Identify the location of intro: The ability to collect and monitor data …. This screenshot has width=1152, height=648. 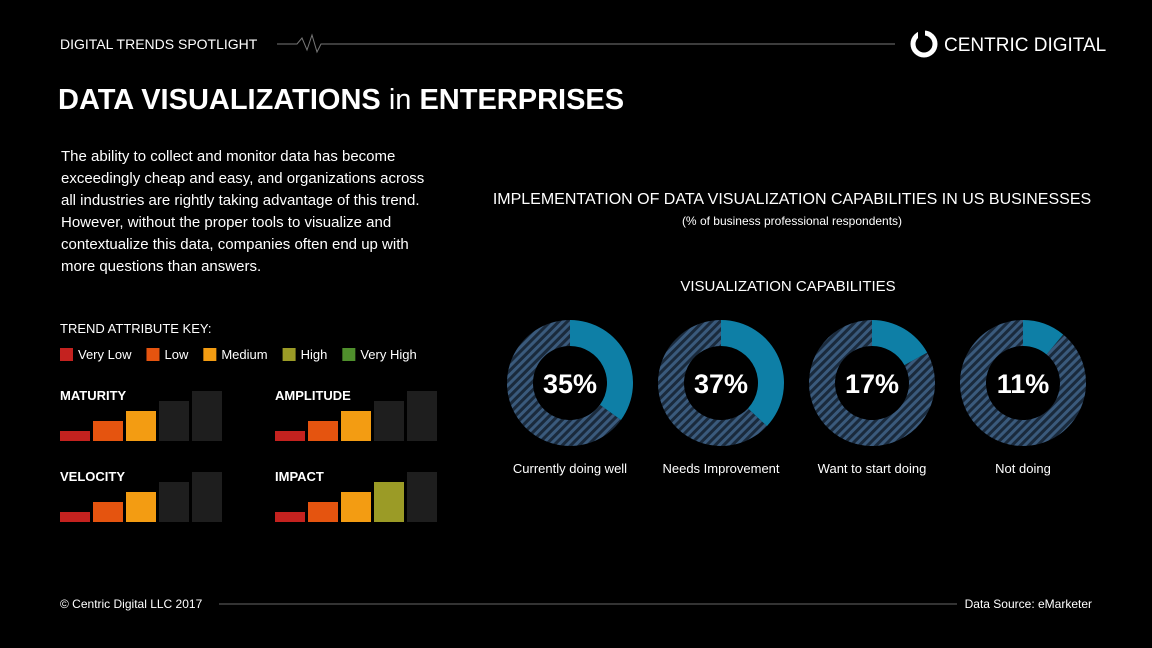
(242, 211).